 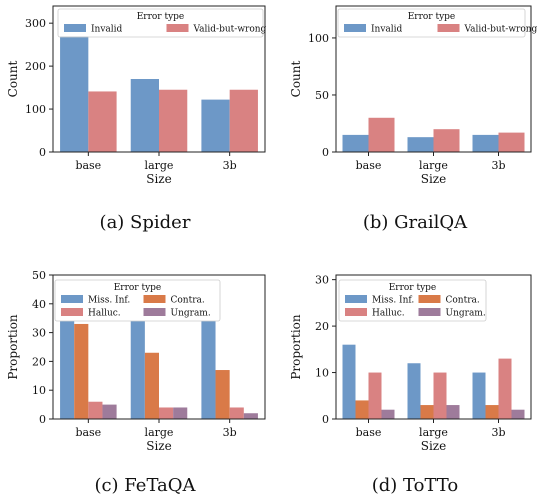 What do you see at coordinates (296, 78) in the screenshot?
I see `y-axis-label: Count` at bounding box center [296, 78].